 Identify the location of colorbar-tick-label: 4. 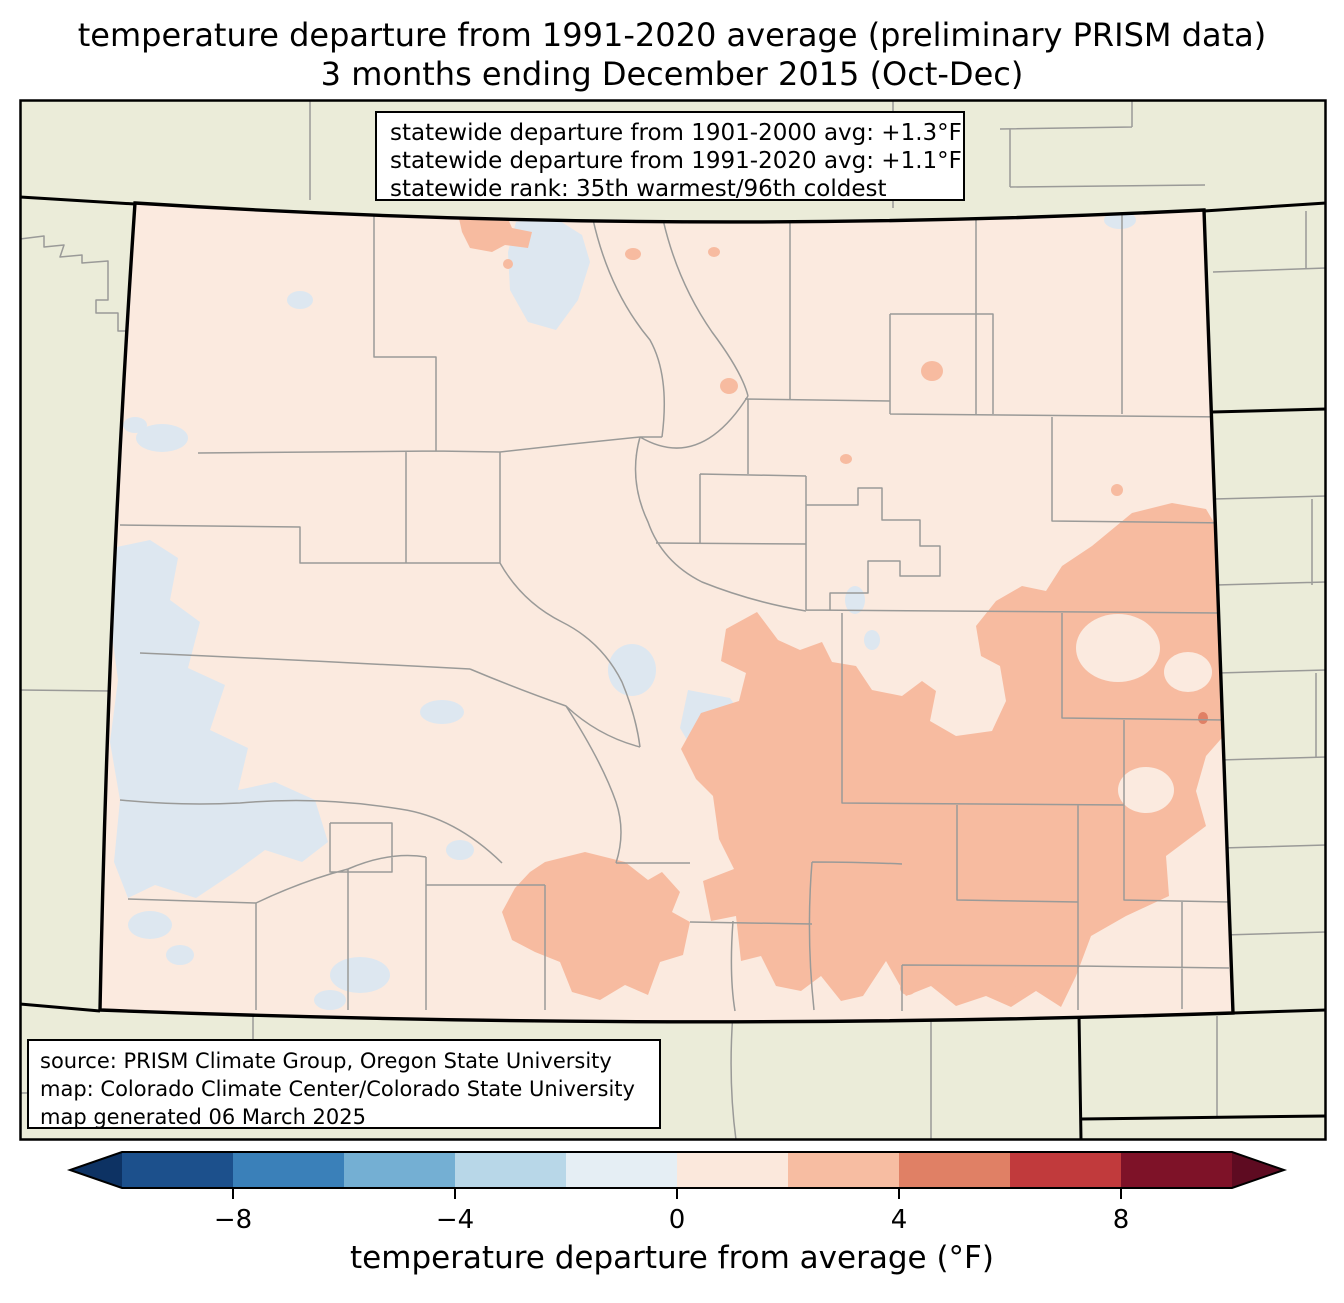
(899, 1220).